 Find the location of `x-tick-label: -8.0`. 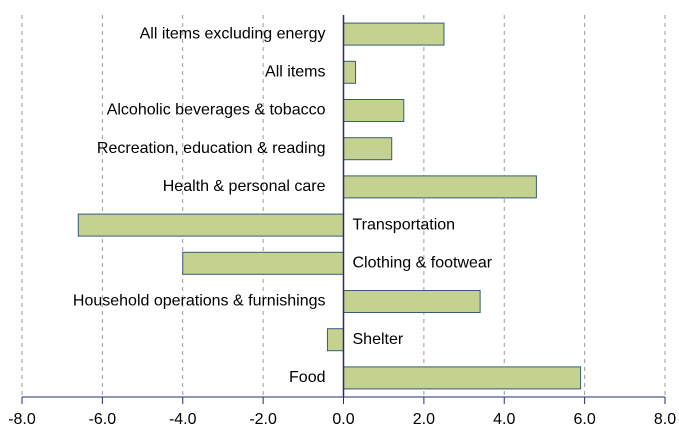

x-tick-label: -8.0 is located at coordinates (22, 419).